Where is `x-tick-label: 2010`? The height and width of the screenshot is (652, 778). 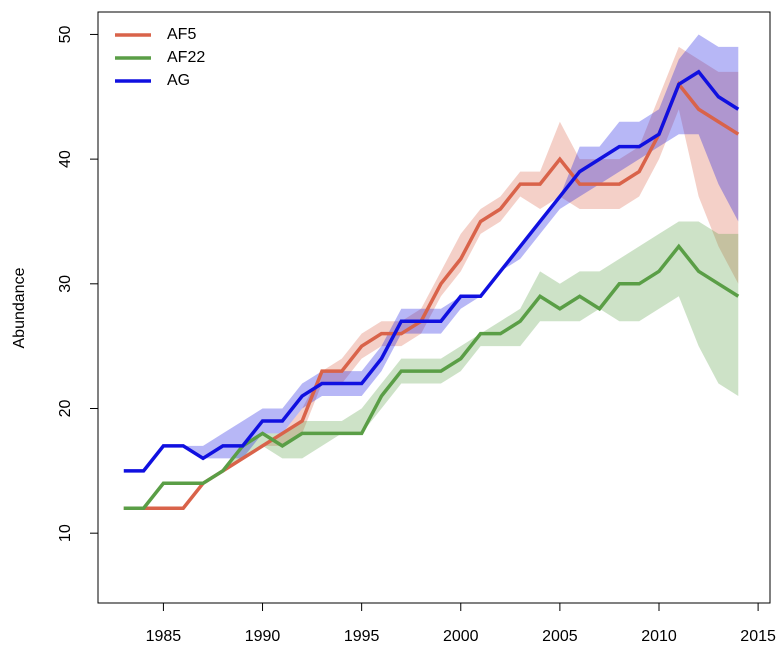 x-tick-label: 2010 is located at coordinates (659, 636).